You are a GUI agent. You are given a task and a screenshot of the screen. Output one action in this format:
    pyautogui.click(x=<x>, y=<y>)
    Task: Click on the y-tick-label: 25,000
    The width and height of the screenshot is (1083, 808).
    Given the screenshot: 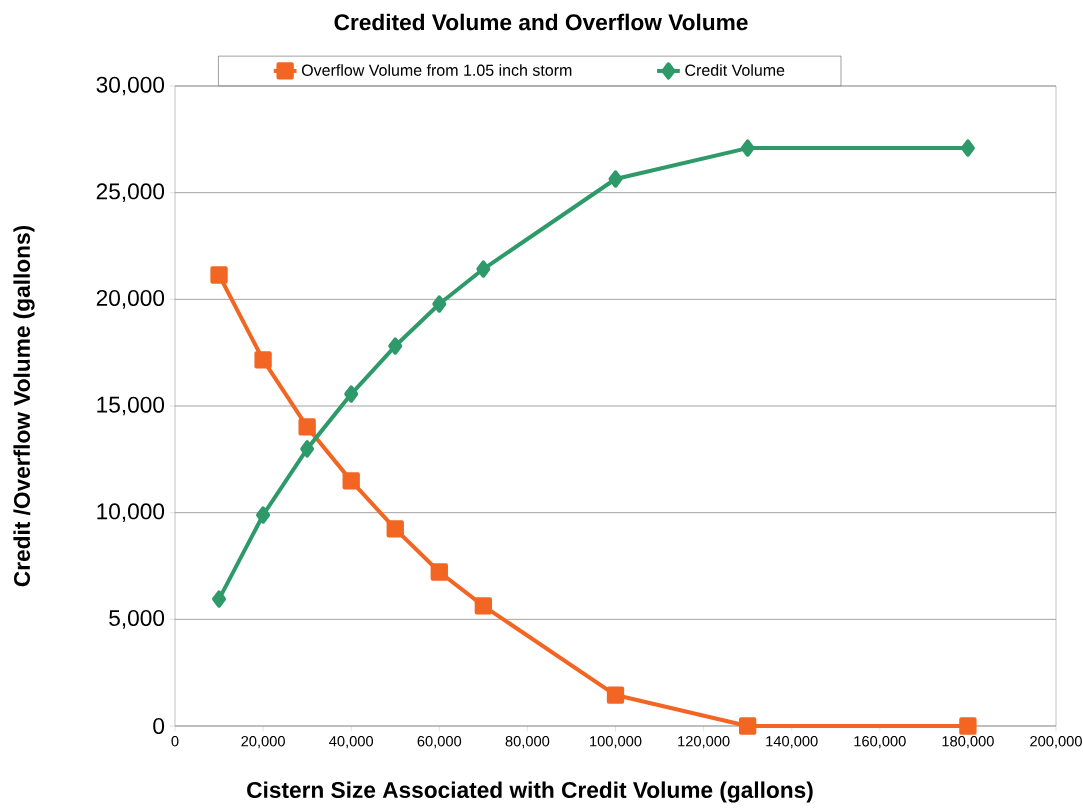 What is the action you would take?
    pyautogui.click(x=130, y=193)
    